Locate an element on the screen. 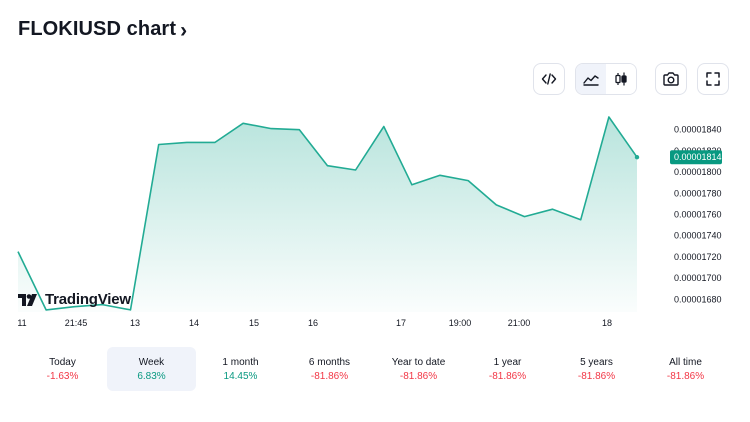 This screenshot has width=750, height=422. area-chart-button is located at coordinates (591, 79).